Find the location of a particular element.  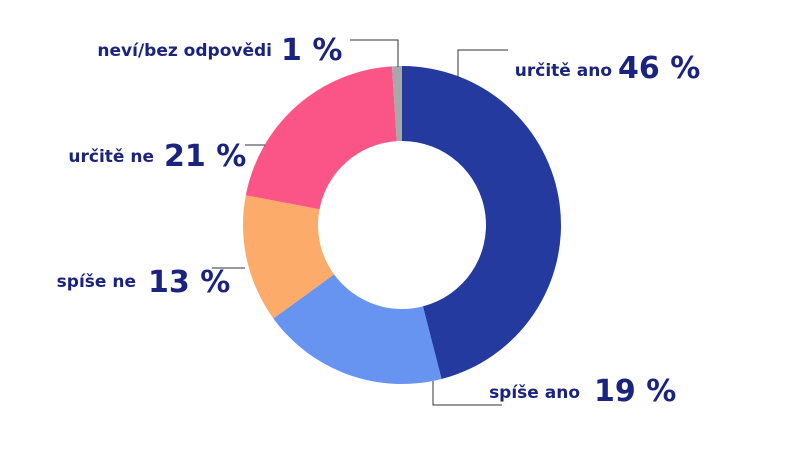

slice-spise-ne is located at coordinates (289, 257).